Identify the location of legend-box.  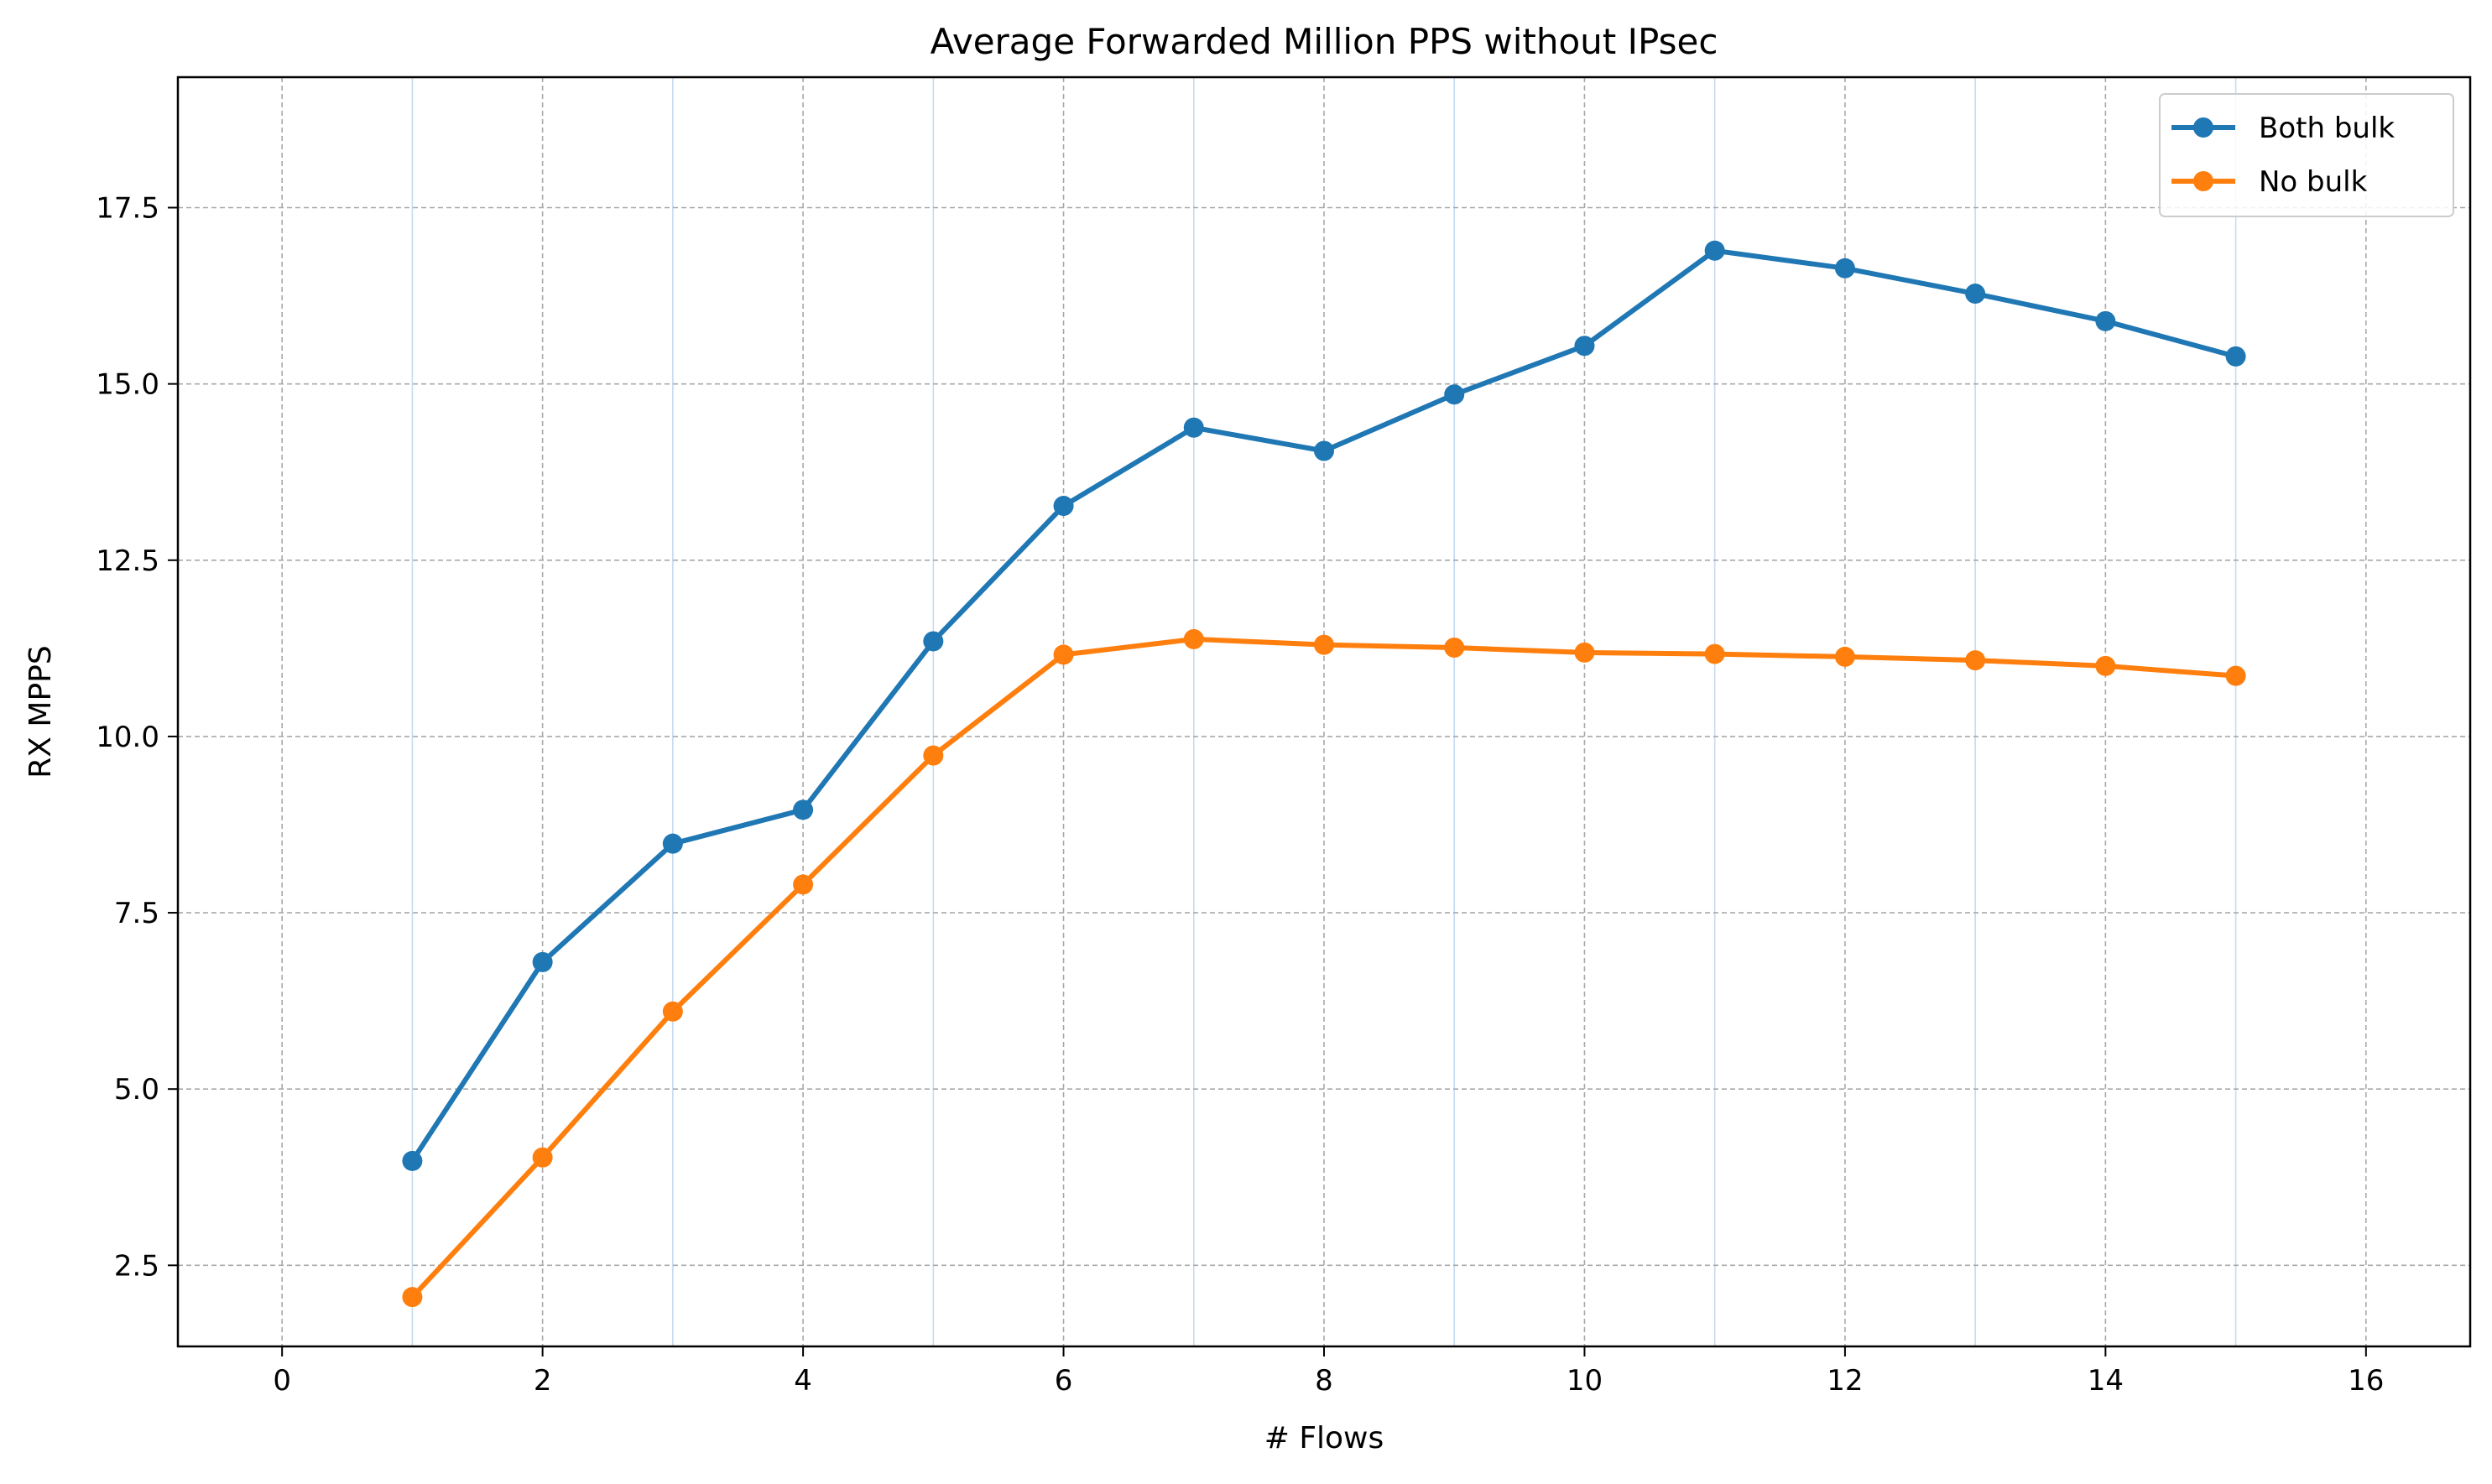
(2307, 155).